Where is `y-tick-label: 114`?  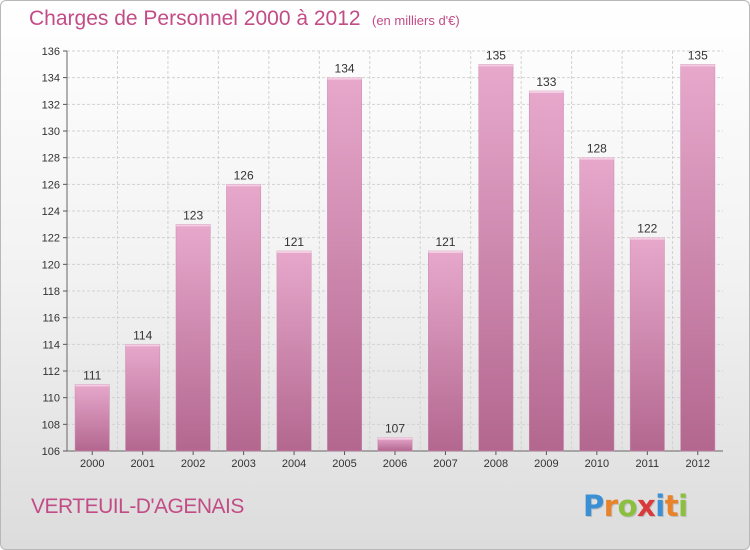
y-tick-label: 114 is located at coordinates (51, 345).